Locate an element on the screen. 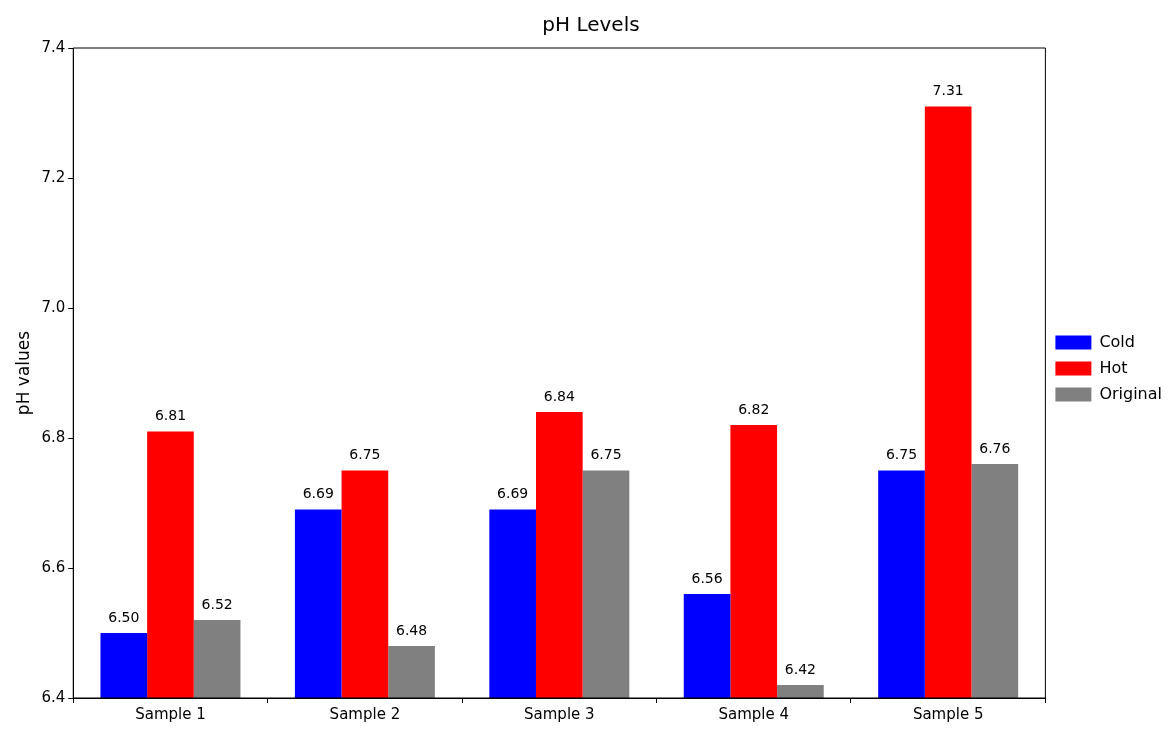 The height and width of the screenshot is (731, 1176). y-tick-label: 7.4 is located at coordinates (53, 46).